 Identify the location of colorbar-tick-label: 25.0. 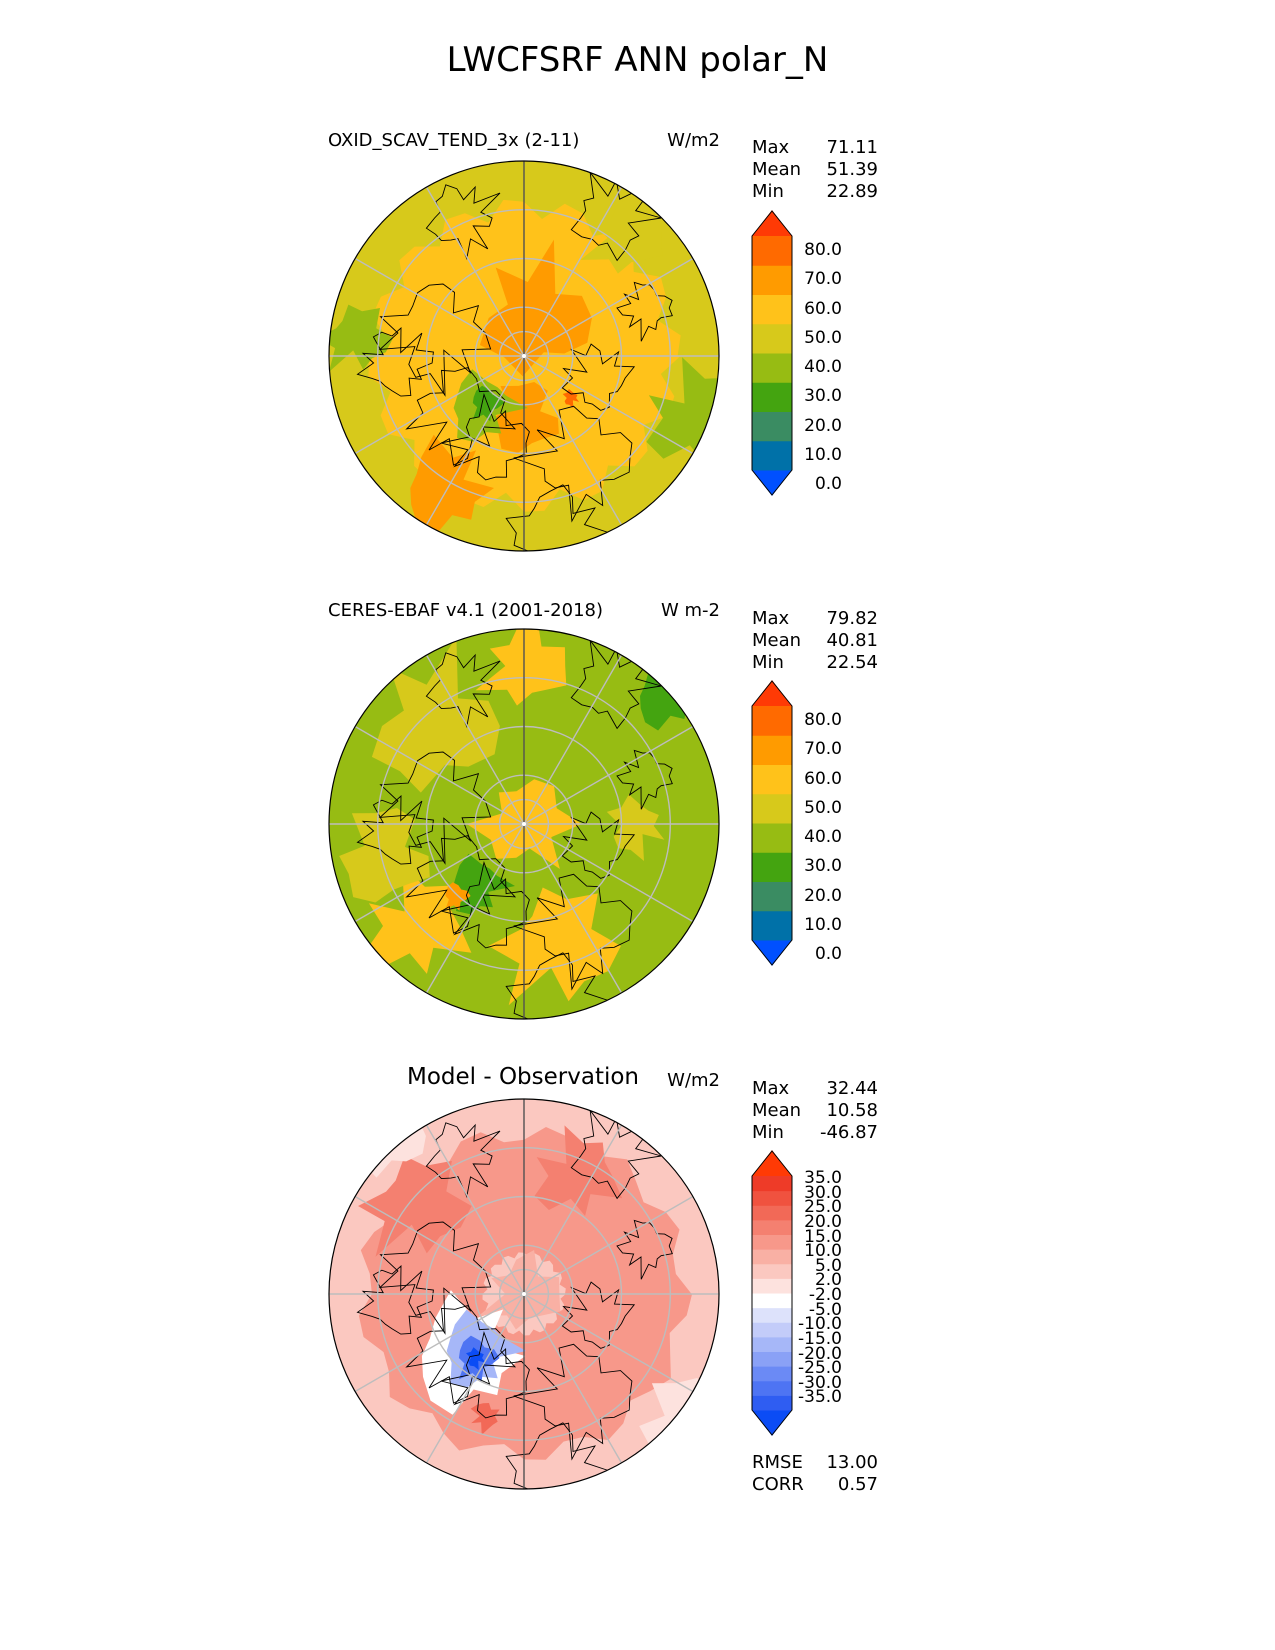
(823, 1207).